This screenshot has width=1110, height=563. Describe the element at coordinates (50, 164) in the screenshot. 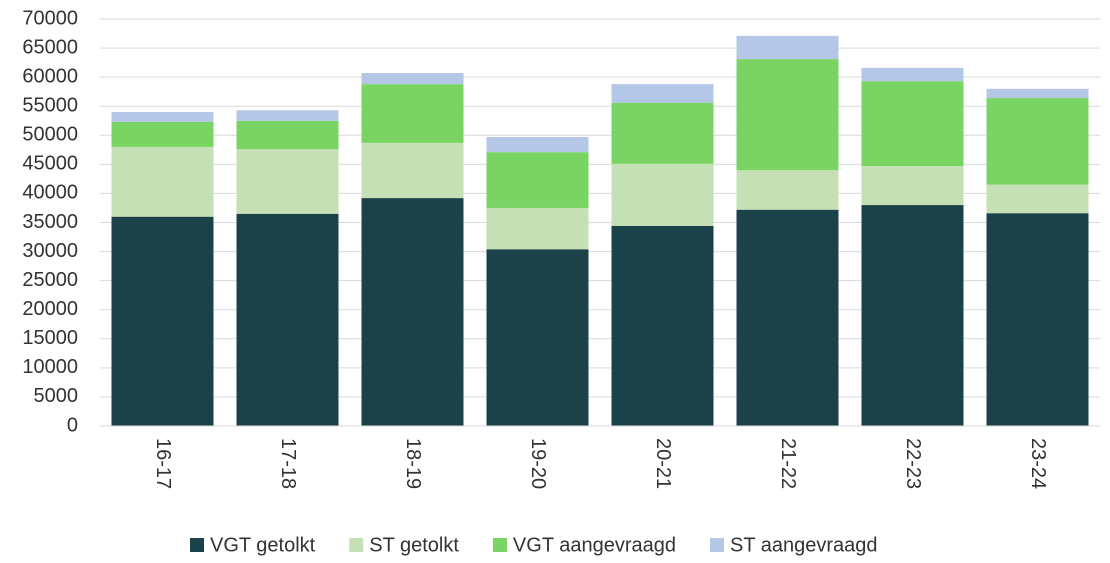

I see `y-tick-label: 45000` at that location.